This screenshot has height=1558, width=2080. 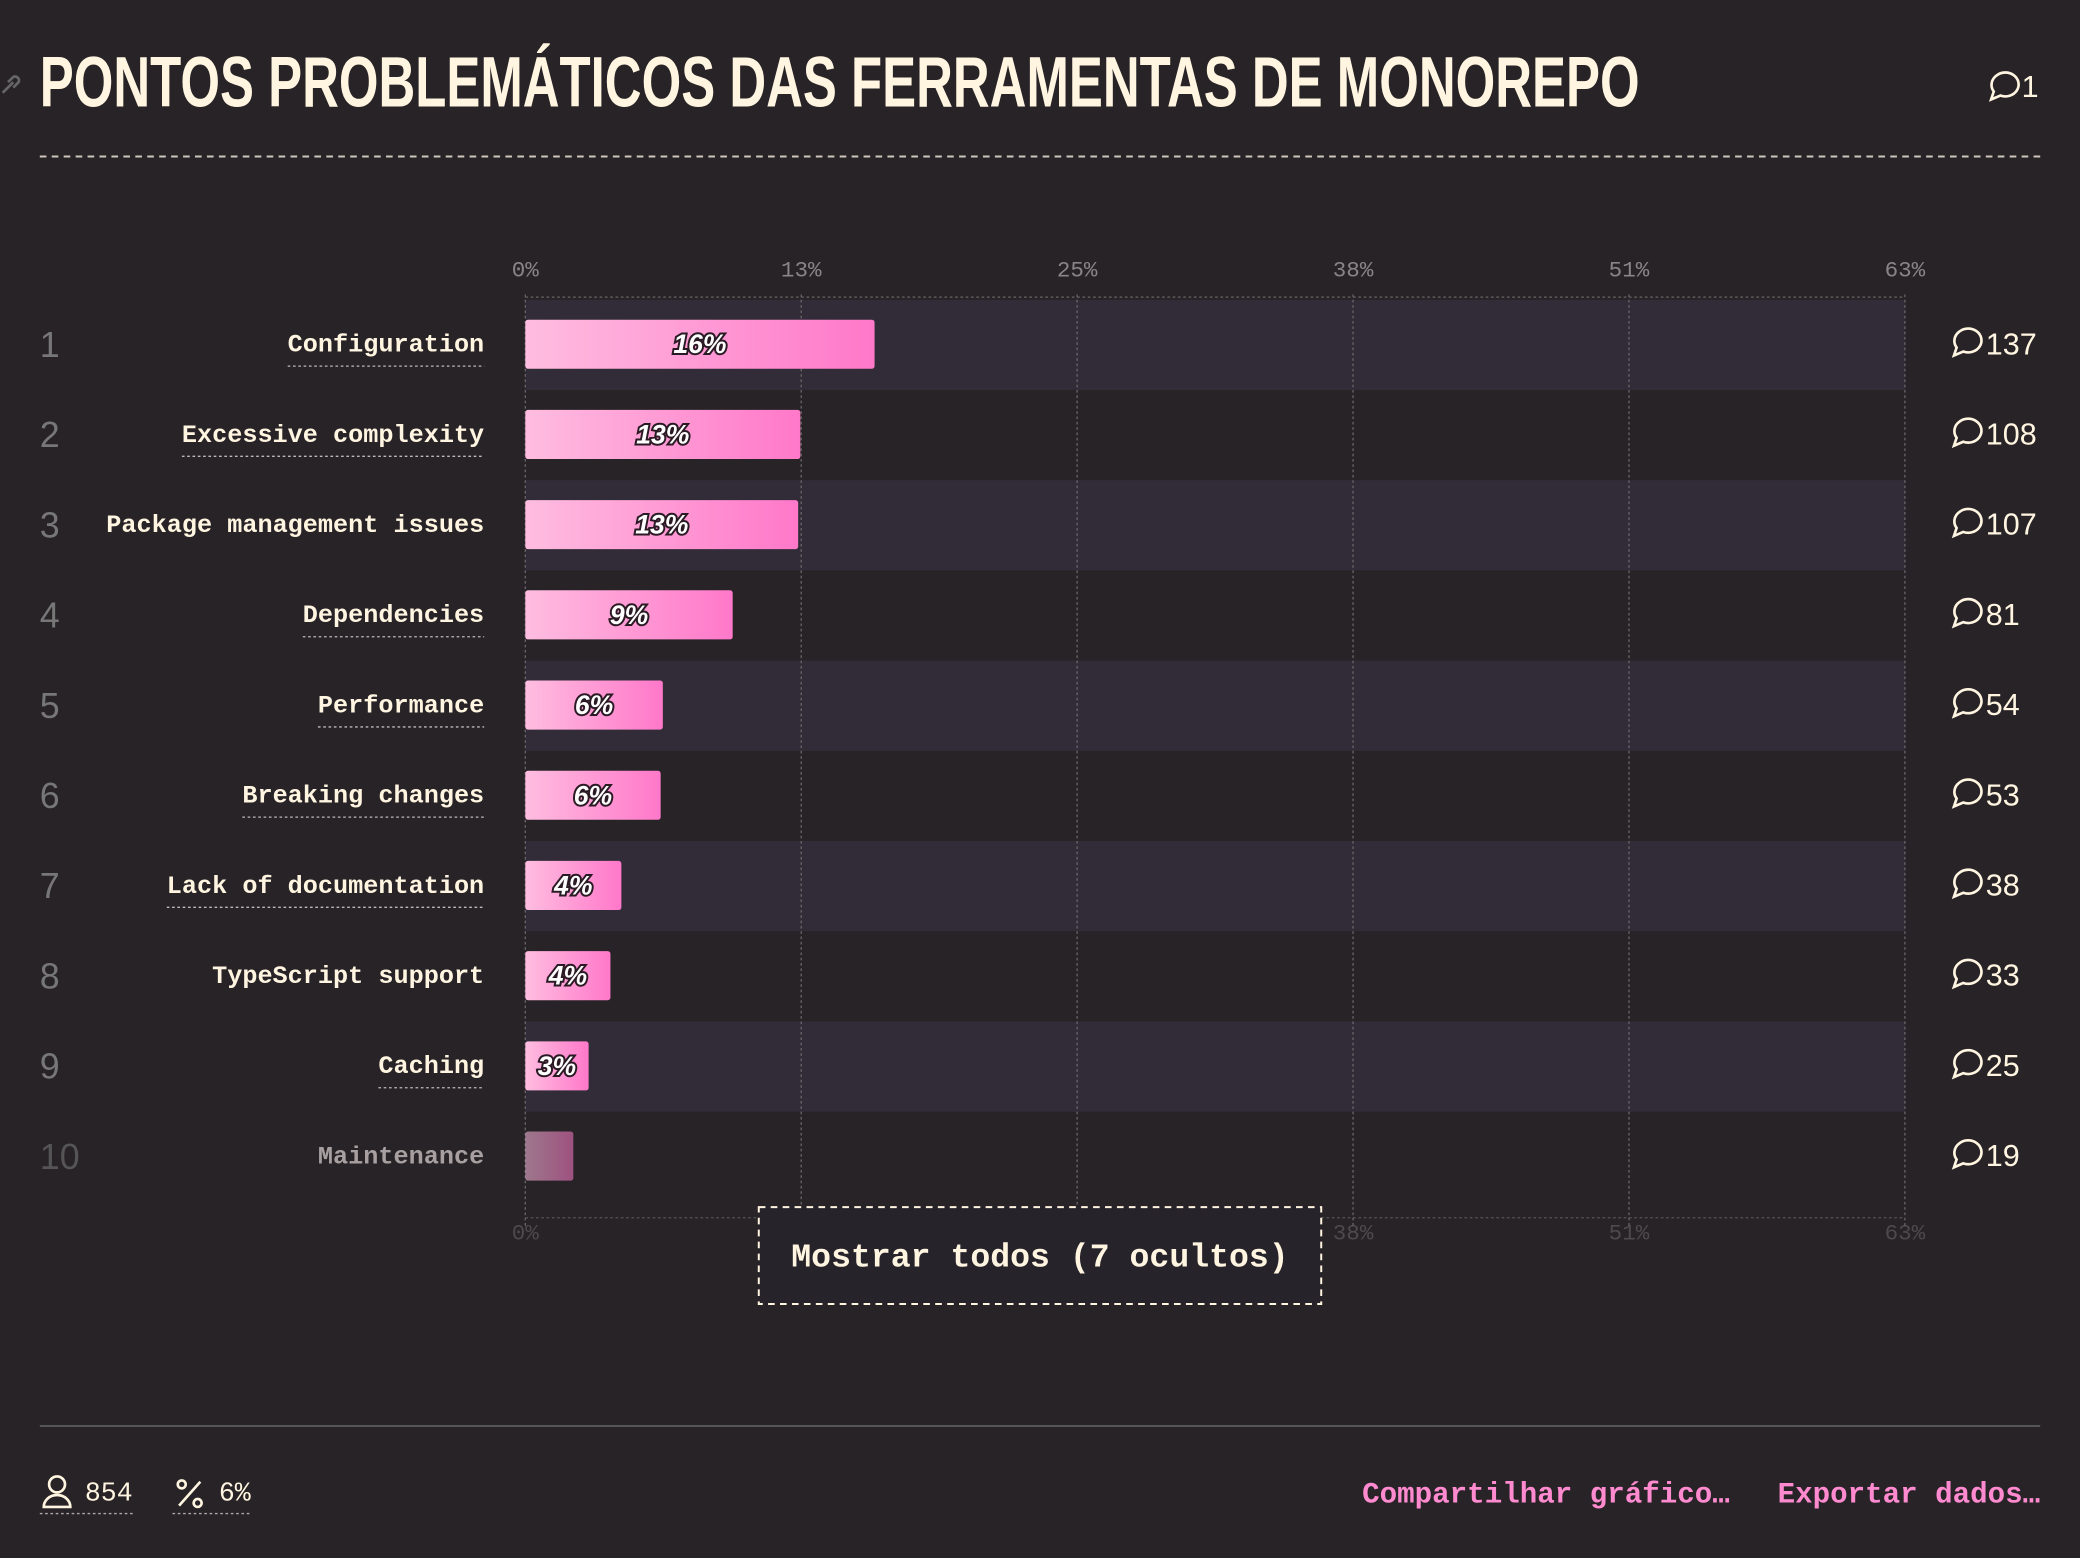 What do you see at coordinates (50, 1067) in the screenshot?
I see `rank: 9` at bounding box center [50, 1067].